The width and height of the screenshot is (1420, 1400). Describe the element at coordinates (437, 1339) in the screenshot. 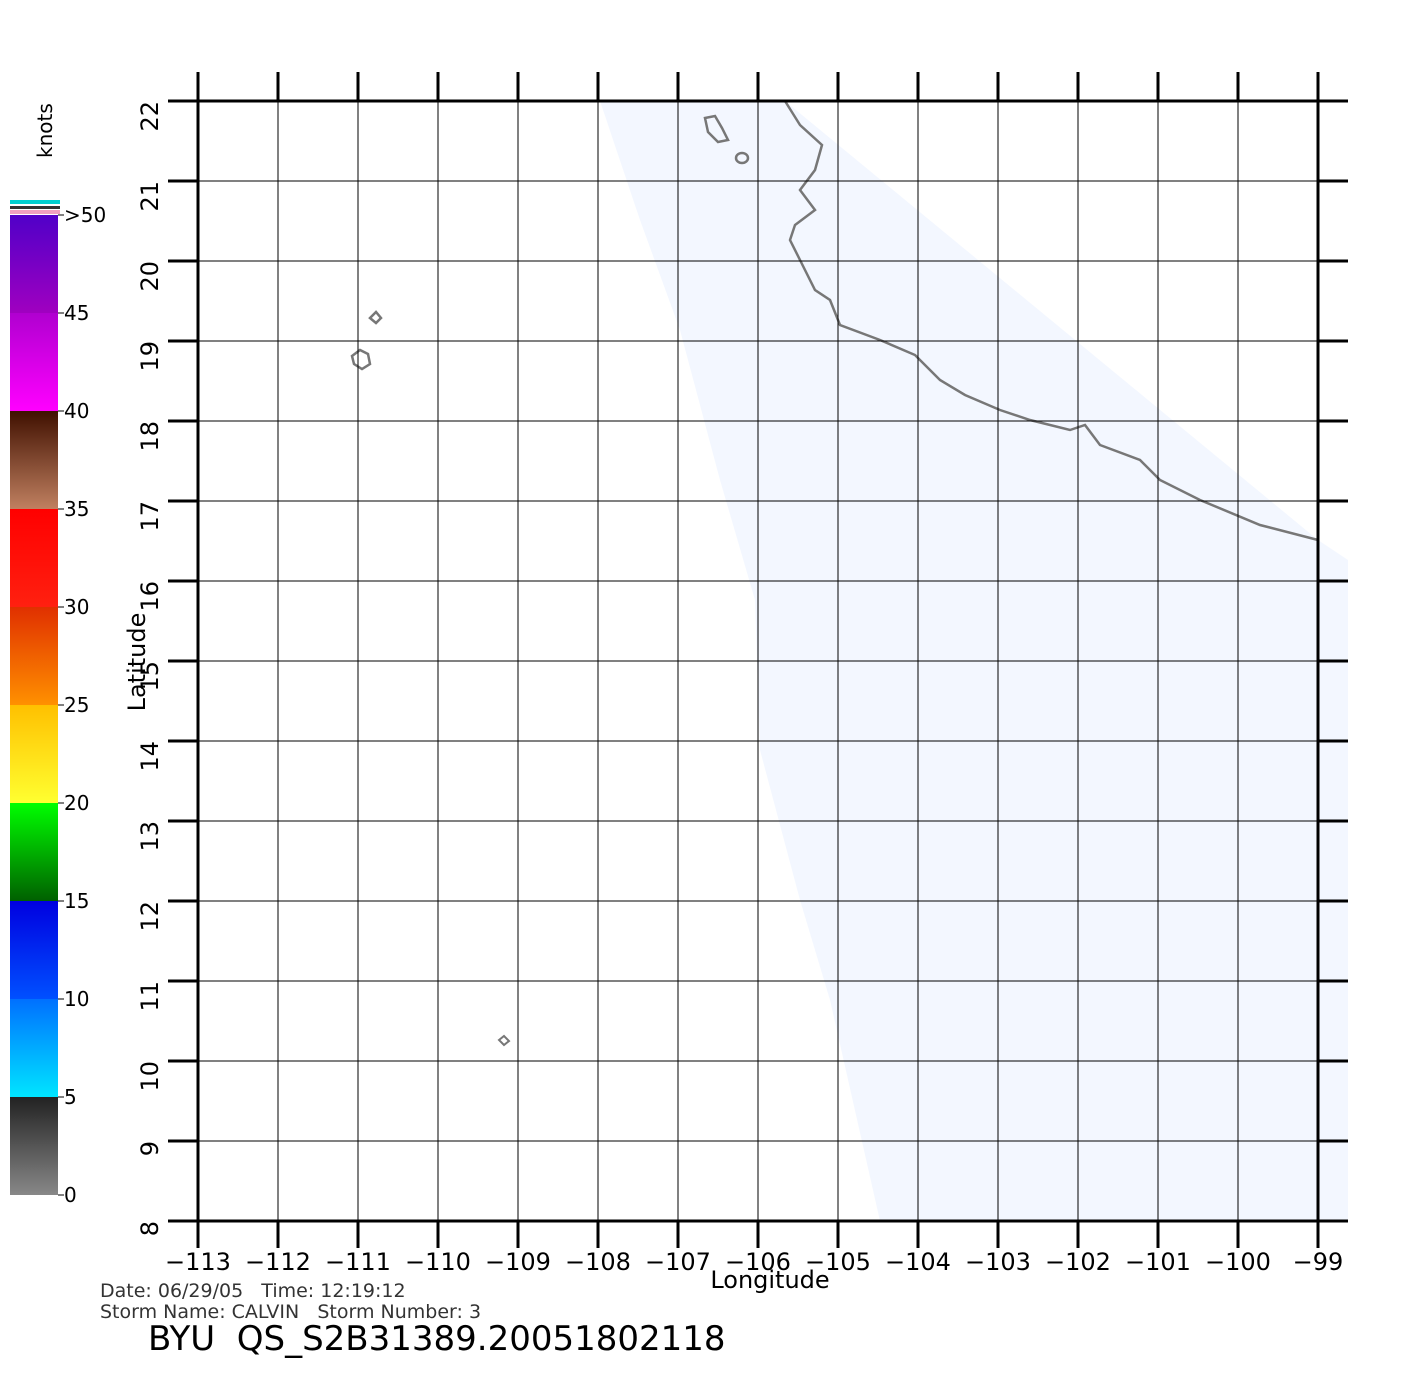

I see `footer-file: BYU QS_S2B31389.20051802118` at that location.